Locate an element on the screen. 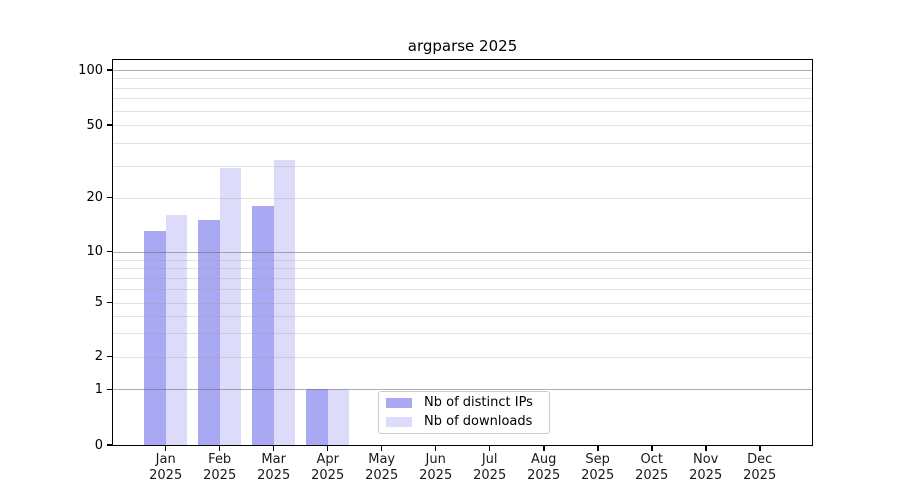 Image resolution: width=900 pixels, height=500 pixels. x-tick-label: Nov 2025 is located at coordinates (706, 468).